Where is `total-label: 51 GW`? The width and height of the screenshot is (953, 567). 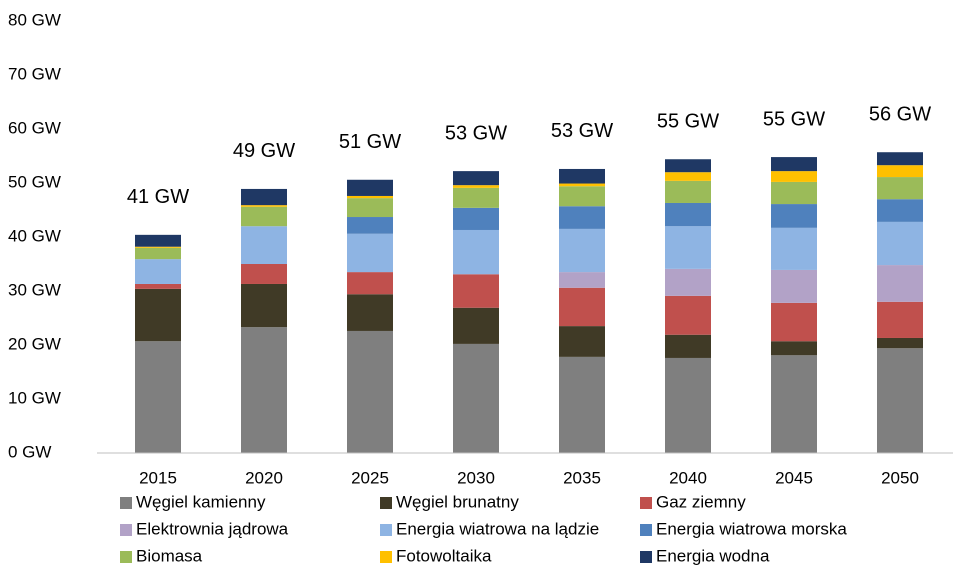
total-label: 51 GW is located at coordinates (370, 142).